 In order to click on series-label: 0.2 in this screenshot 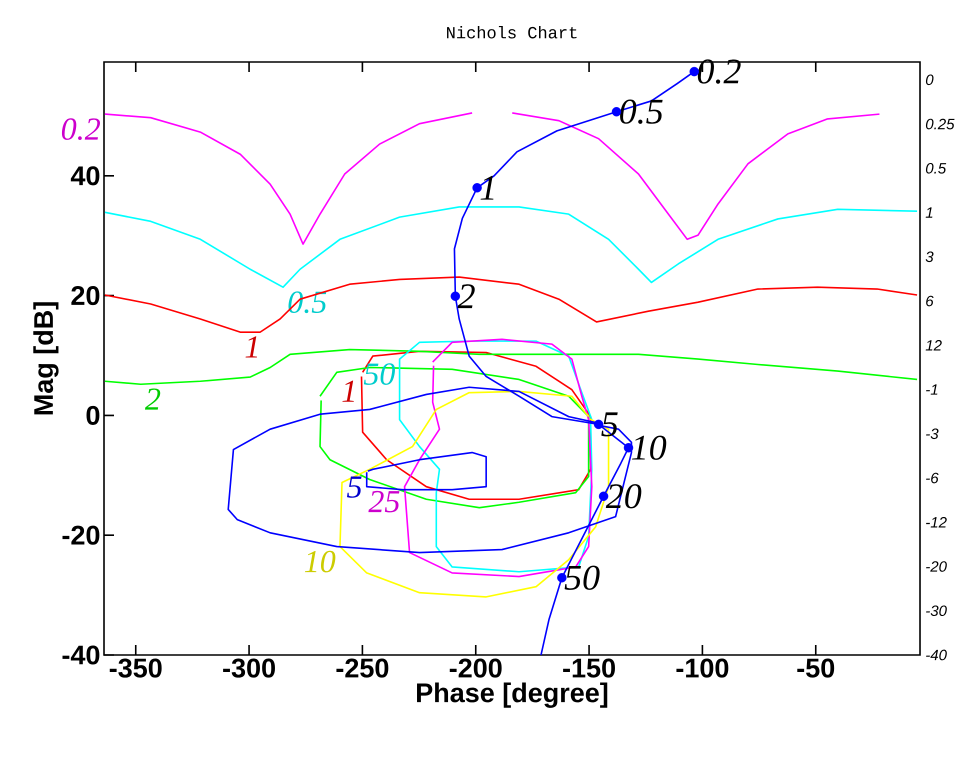, I will do `click(81, 129)`.